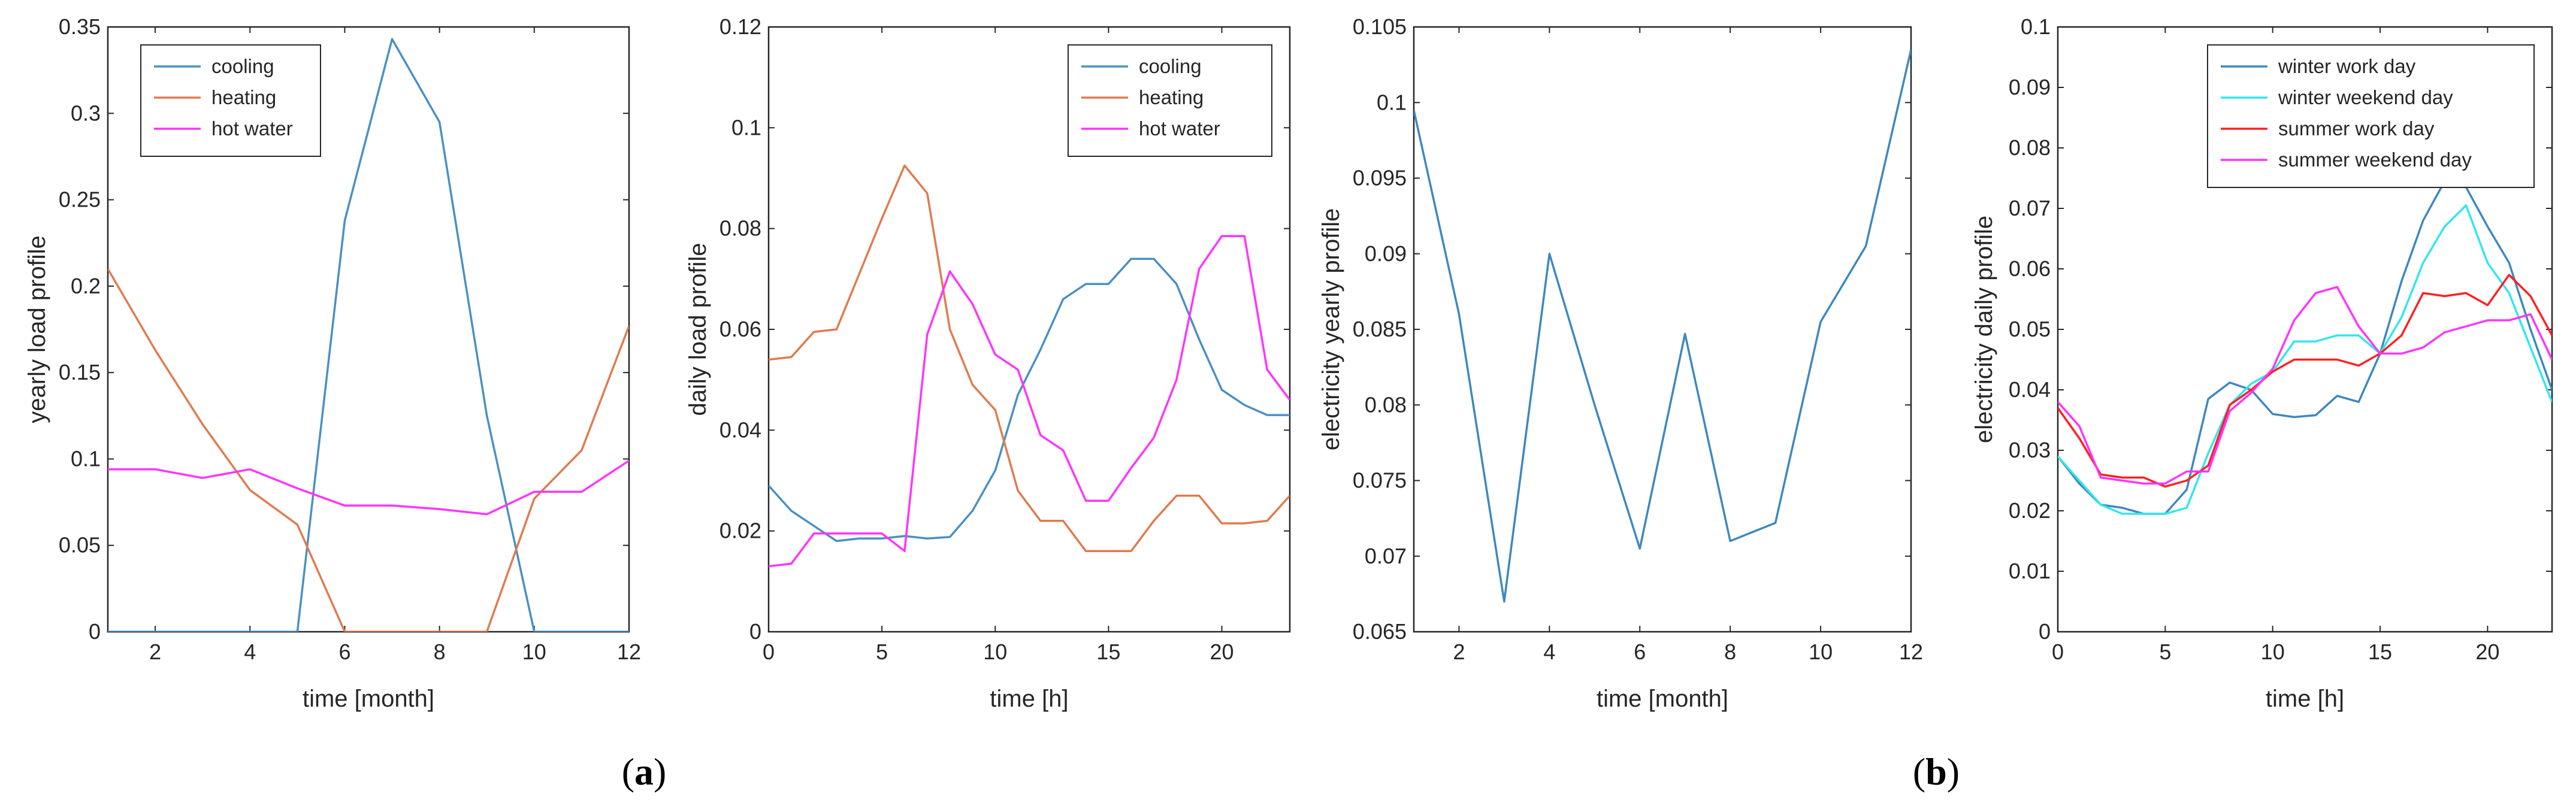 This screenshot has width=2576, height=812. What do you see at coordinates (1459, 652) in the screenshot?
I see `electricity-yearly-xtick-label: 2` at bounding box center [1459, 652].